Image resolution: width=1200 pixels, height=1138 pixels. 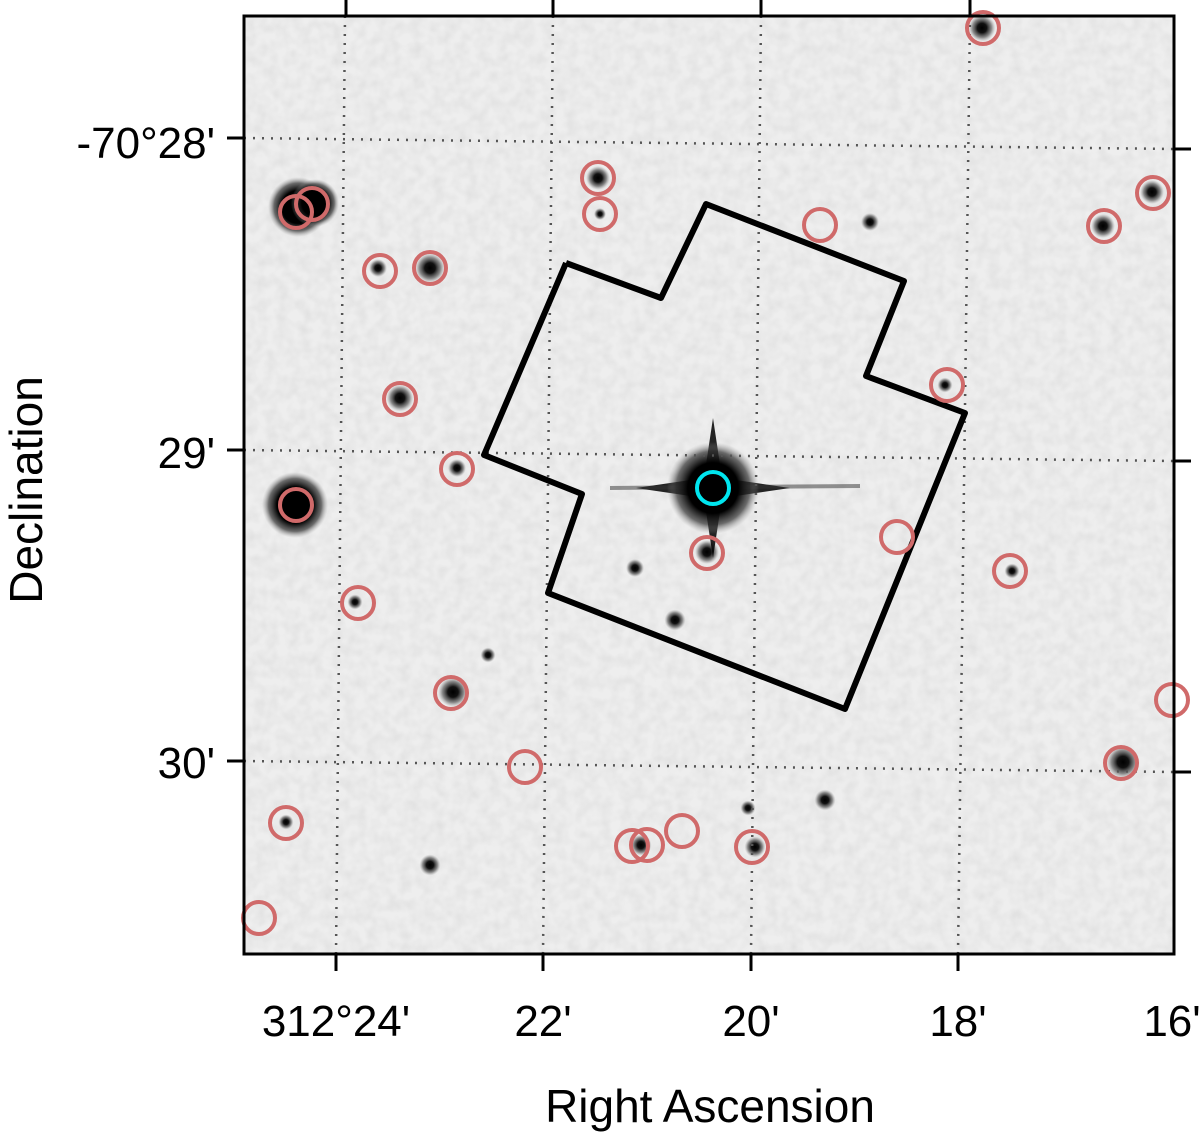 I want to click on target-marker, so click(x=713, y=488).